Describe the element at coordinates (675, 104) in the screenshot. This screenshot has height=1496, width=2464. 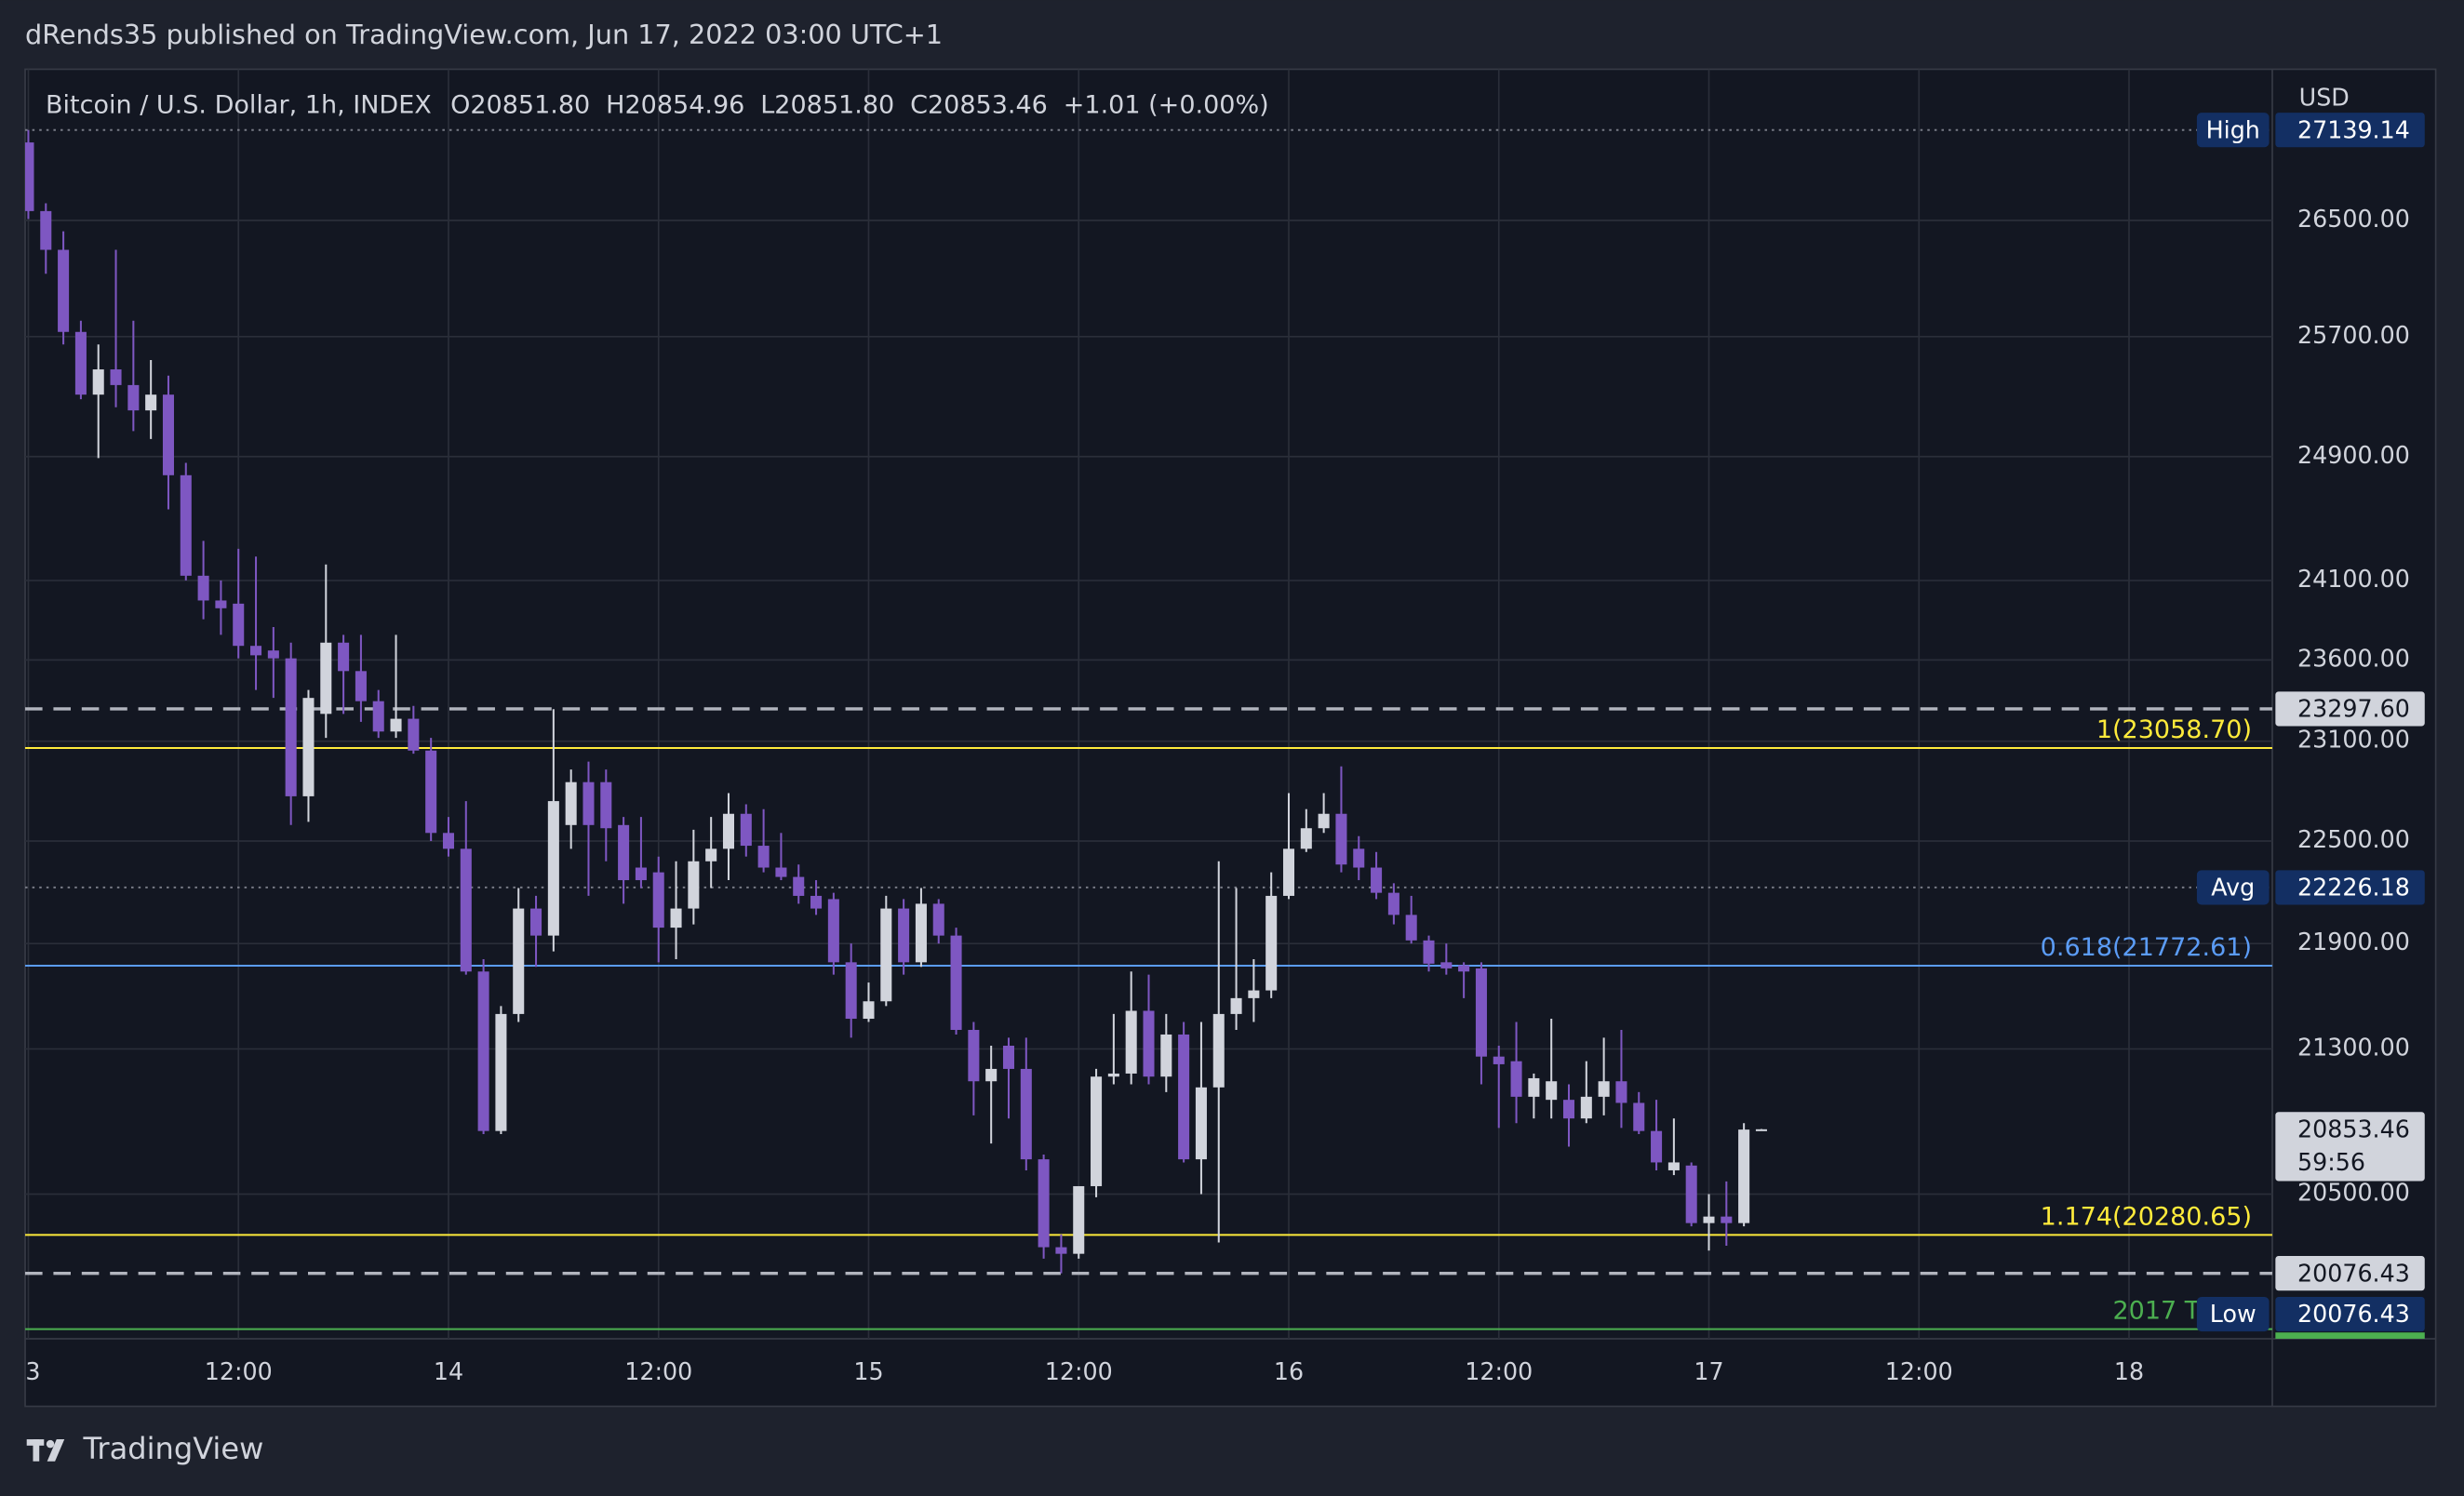
I see `legend-high: H20854.96` at that location.